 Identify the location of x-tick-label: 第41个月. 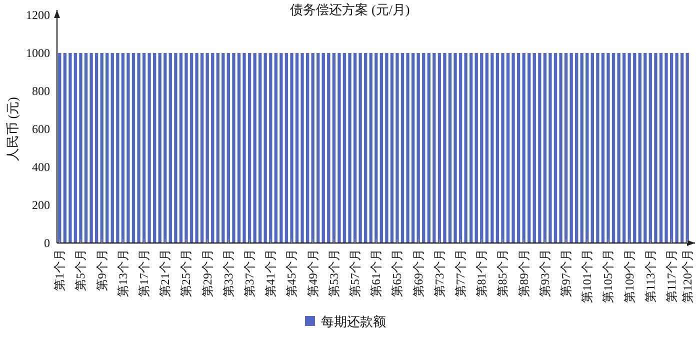
(271, 273).